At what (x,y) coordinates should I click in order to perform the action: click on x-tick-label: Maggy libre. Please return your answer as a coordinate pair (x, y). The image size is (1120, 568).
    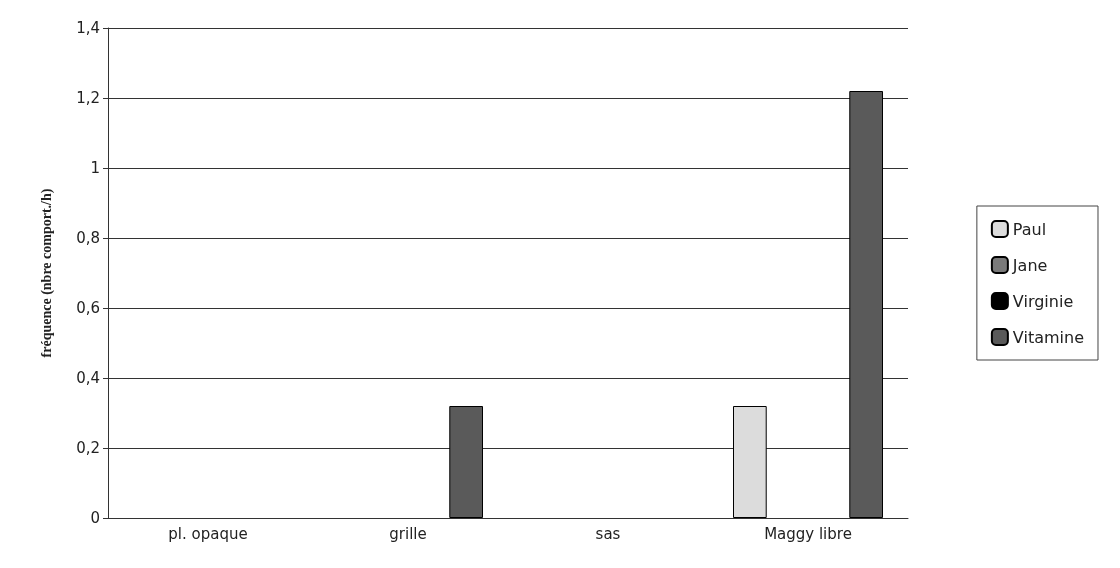
    Looking at the image, I should click on (808, 533).